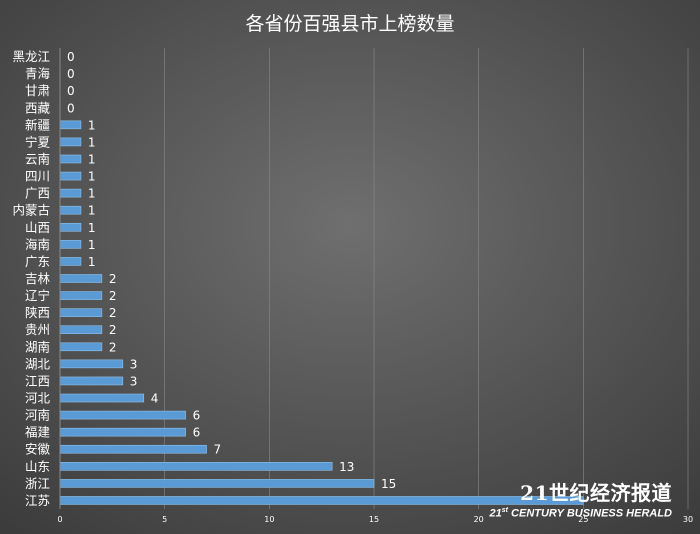  Describe the element at coordinates (37, 312) in the screenshot. I see `category-label: 陕西` at that location.